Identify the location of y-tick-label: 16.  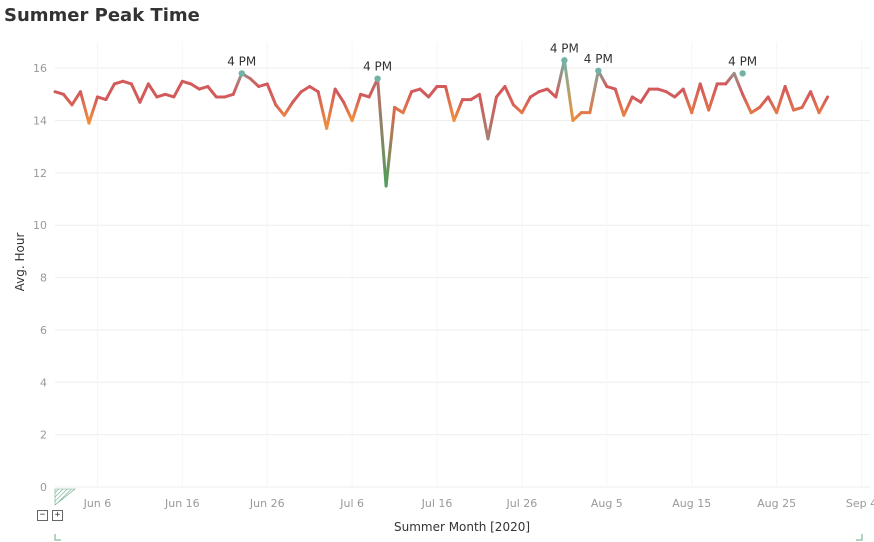
(40, 68).